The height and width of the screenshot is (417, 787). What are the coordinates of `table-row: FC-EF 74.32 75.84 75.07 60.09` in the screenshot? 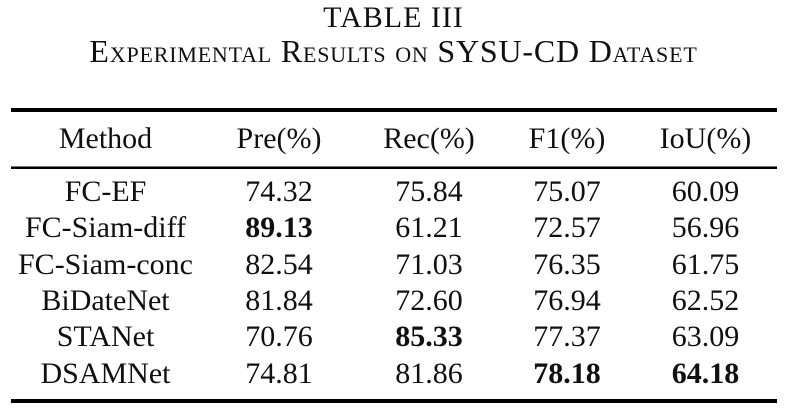 It's located at (394, 192).